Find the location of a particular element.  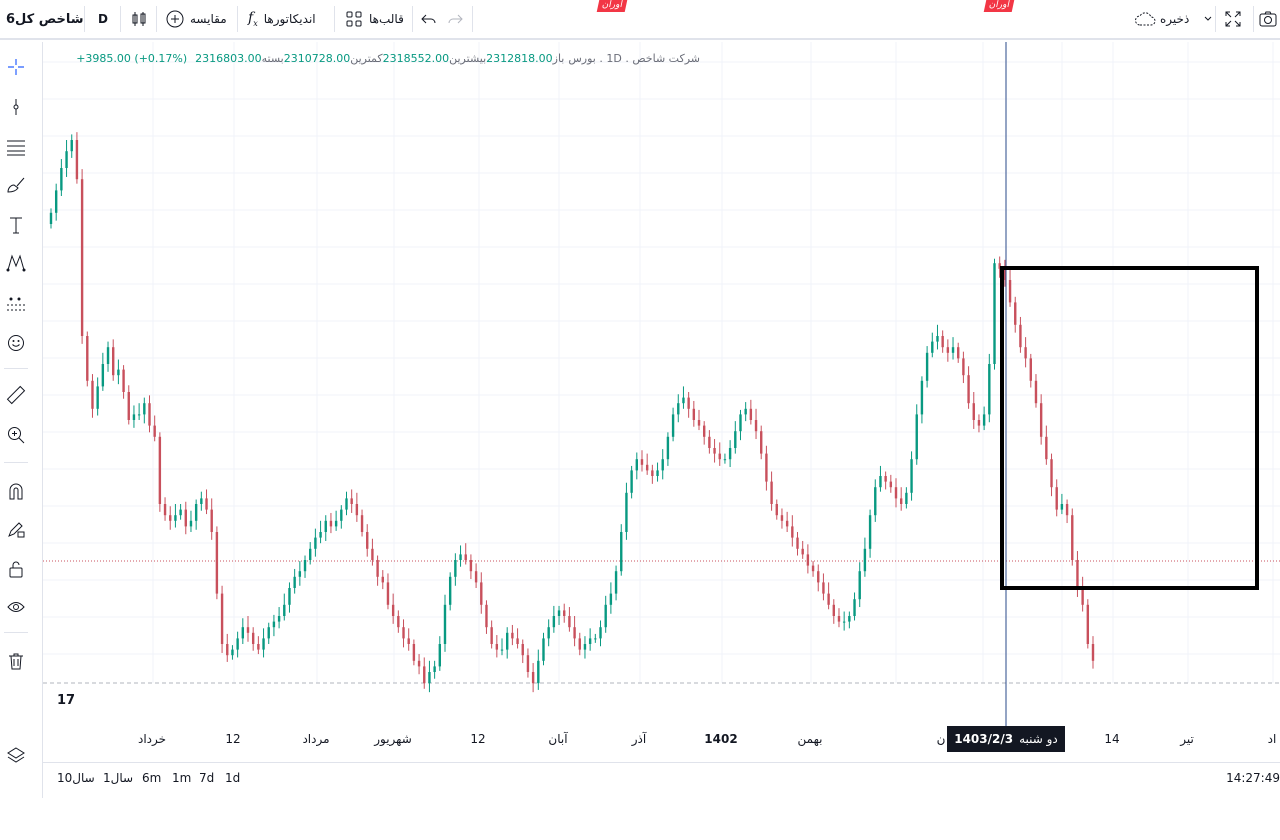

smiley-icon is located at coordinates (16, 345).